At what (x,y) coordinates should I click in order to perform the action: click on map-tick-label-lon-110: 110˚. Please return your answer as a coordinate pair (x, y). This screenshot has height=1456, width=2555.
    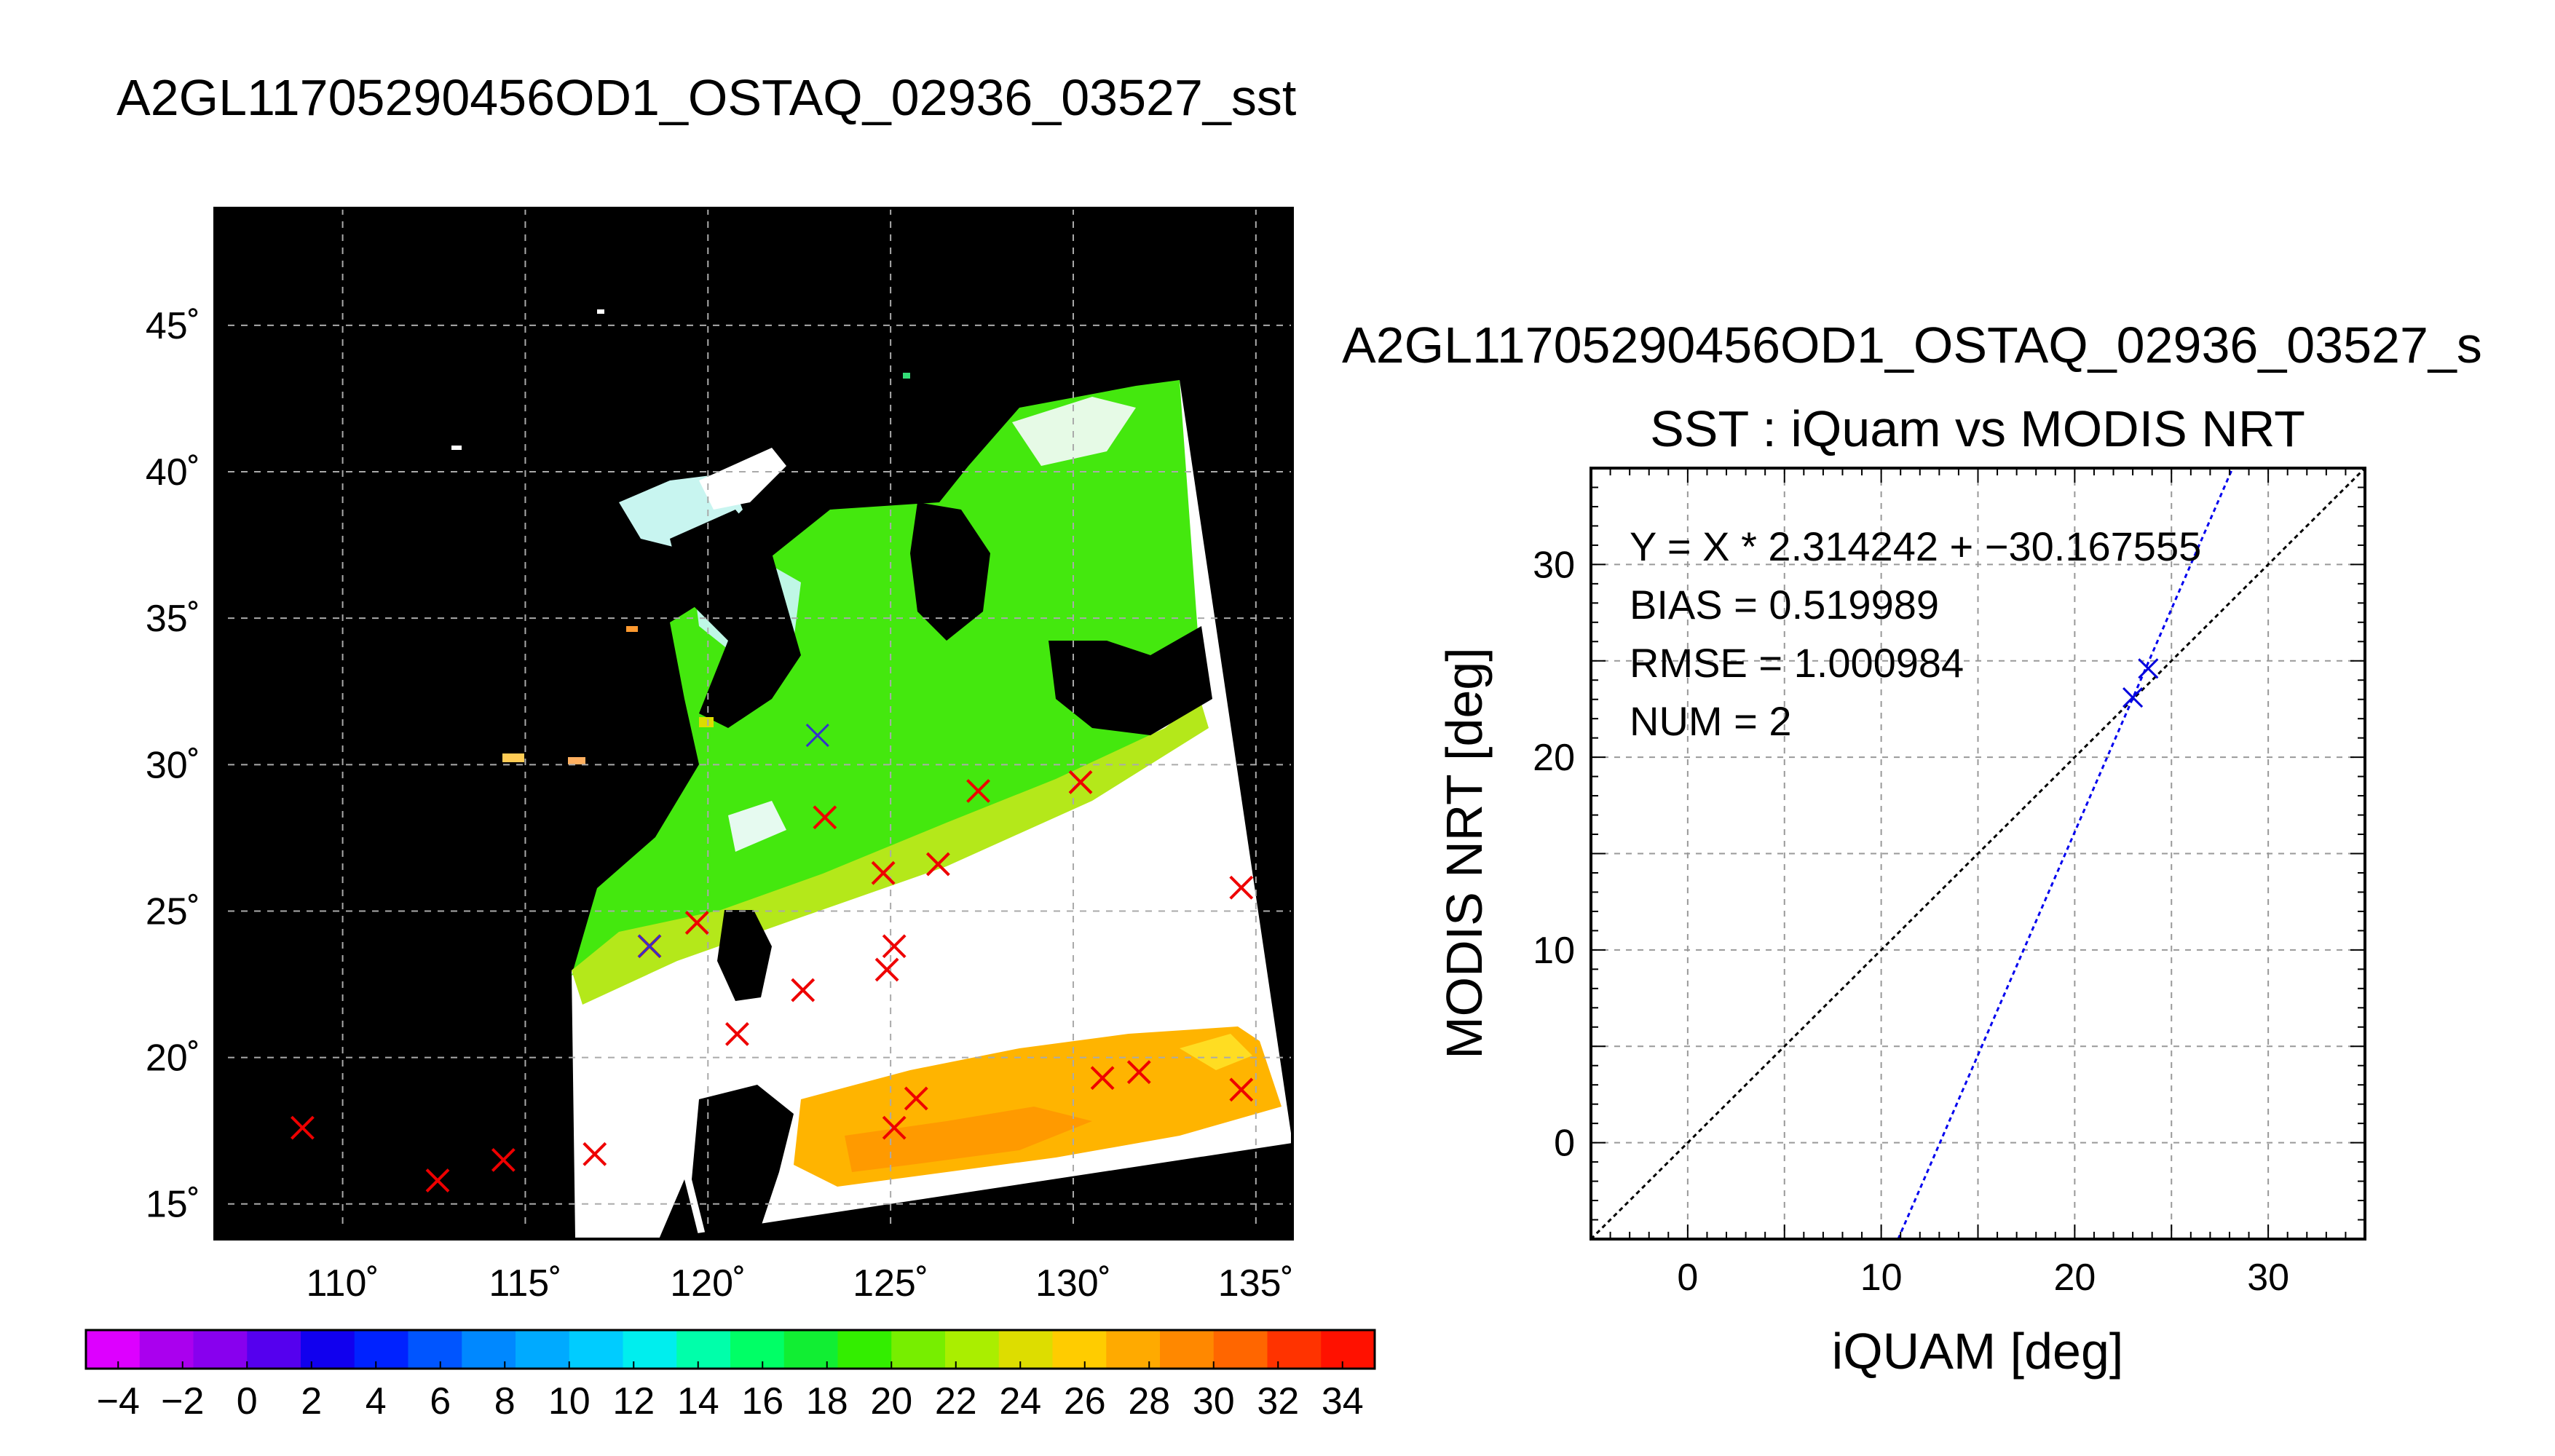
    Looking at the image, I should click on (342, 1283).